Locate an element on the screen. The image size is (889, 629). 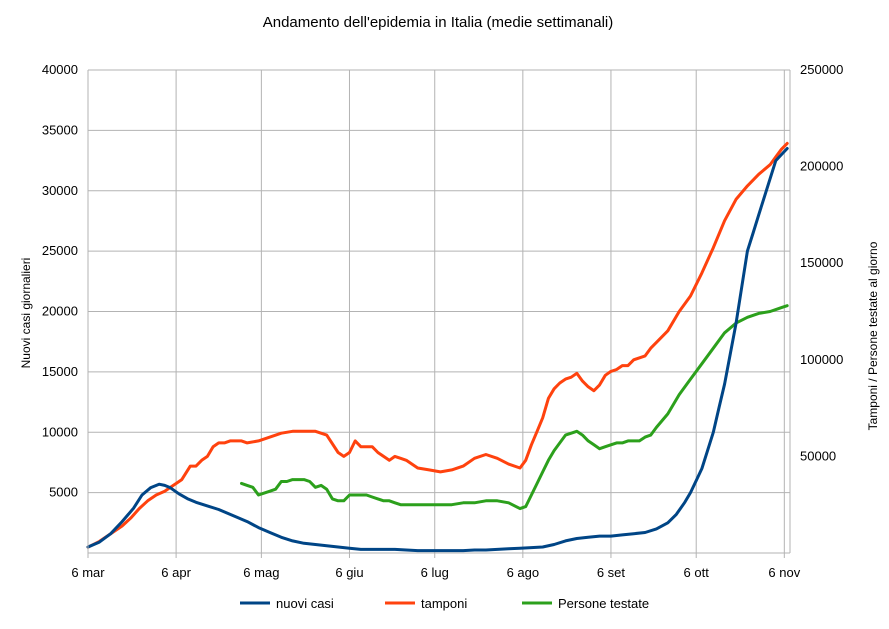
x-tick-label: 6 nov is located at coordinates (784, 572).